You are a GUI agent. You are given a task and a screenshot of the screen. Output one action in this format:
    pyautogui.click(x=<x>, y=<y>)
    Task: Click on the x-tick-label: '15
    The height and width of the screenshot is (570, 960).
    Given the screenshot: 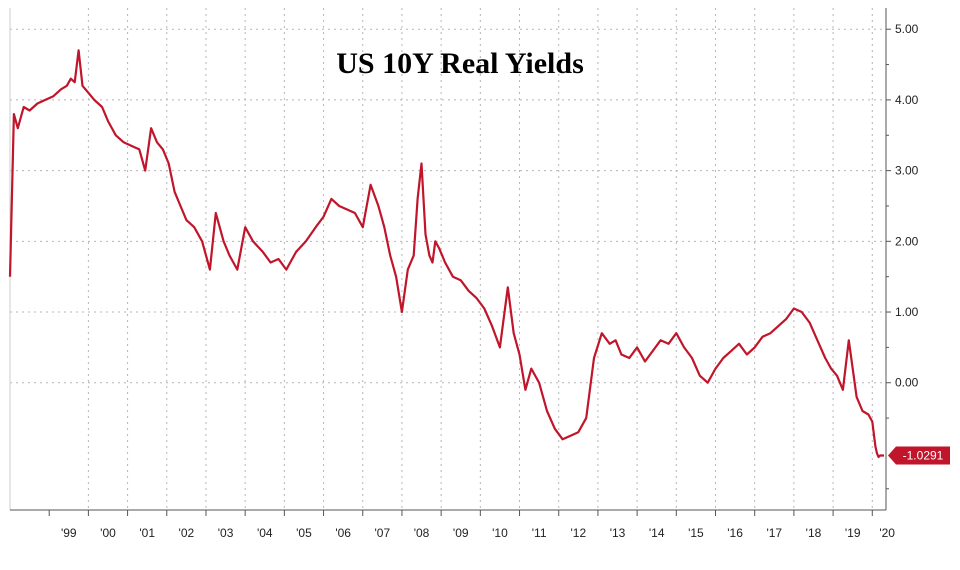 What is the action you would take?
    pyautogui.click(x=696, y=533)
    